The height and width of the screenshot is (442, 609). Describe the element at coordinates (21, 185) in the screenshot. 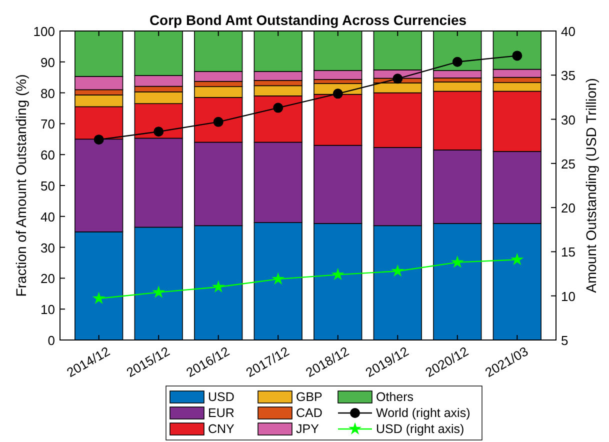

I see `y-axis-title: Fraction of Amount Outstanding (%)` at that location.